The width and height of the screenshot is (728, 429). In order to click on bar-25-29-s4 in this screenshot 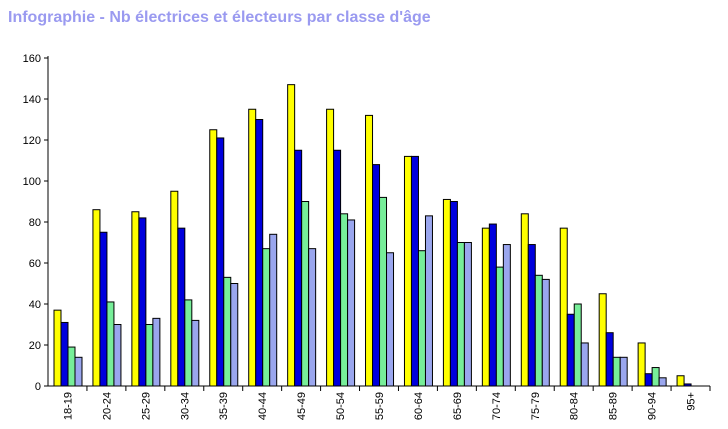, I will do `click(156, 352)`.